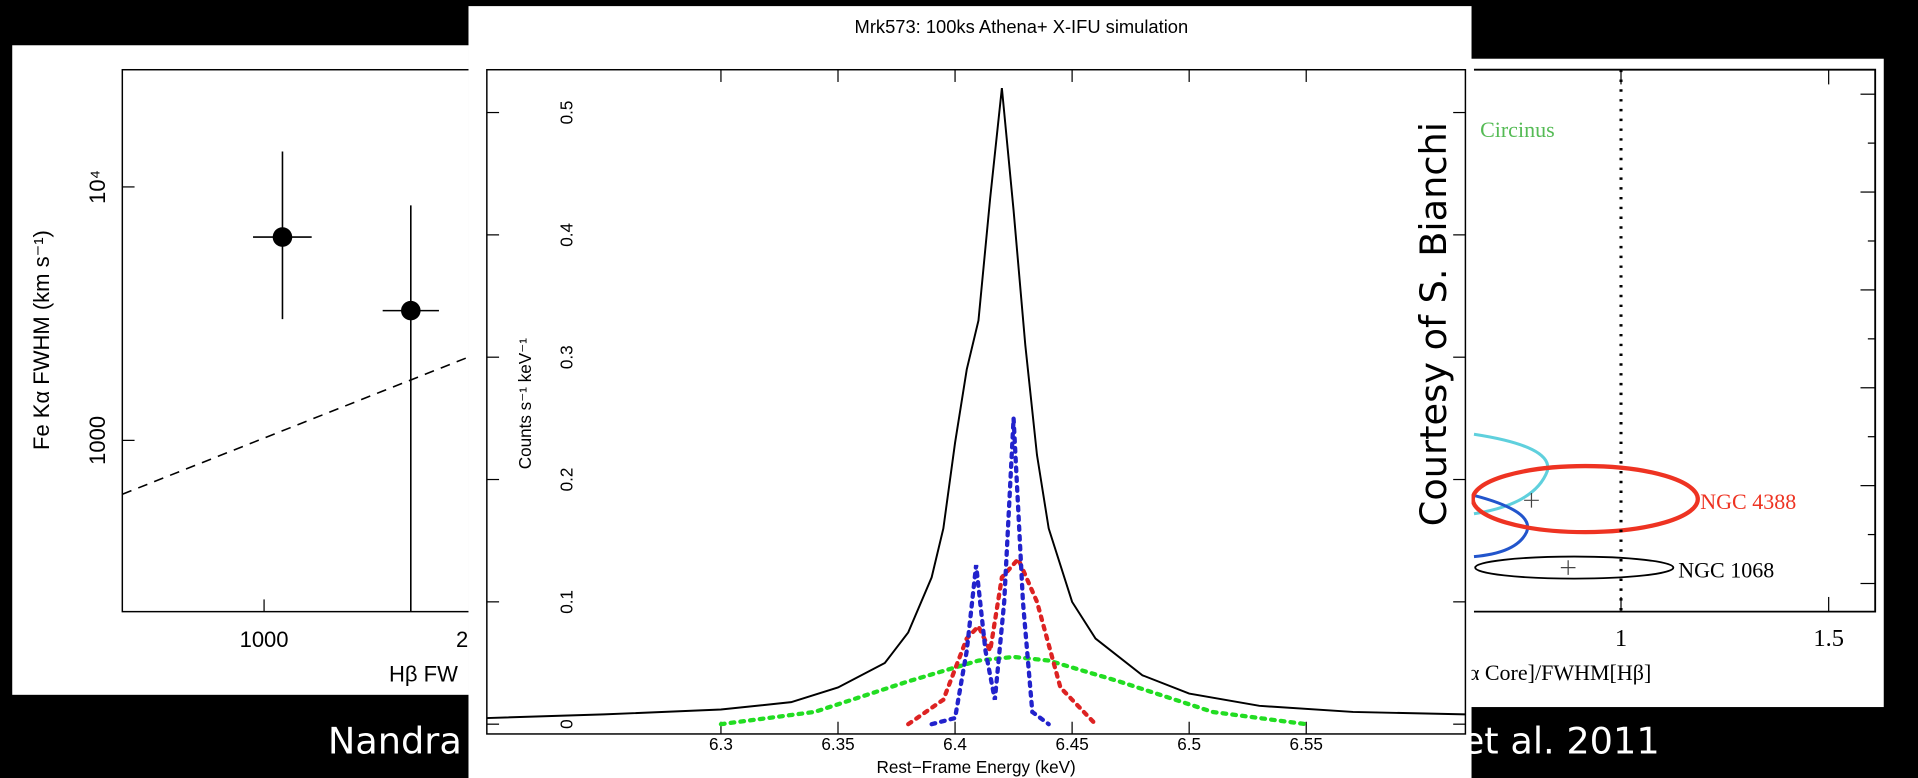 The height and width of the screenshot is (778, 1918). I want to click on y-tick-label: 0.1, so click(566, 602).